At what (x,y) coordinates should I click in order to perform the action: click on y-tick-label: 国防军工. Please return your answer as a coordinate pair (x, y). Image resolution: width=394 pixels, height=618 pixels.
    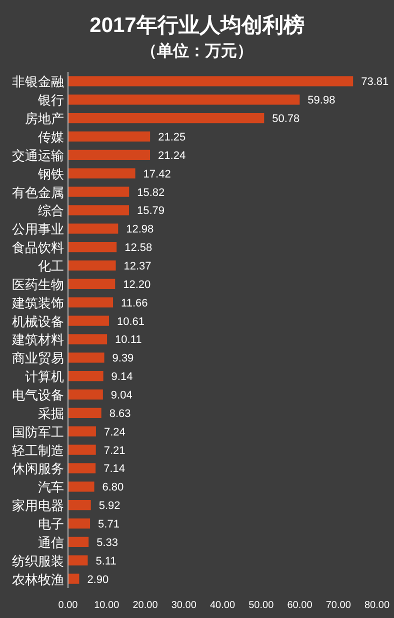
    Looking at the image, I should click on (38, 432).